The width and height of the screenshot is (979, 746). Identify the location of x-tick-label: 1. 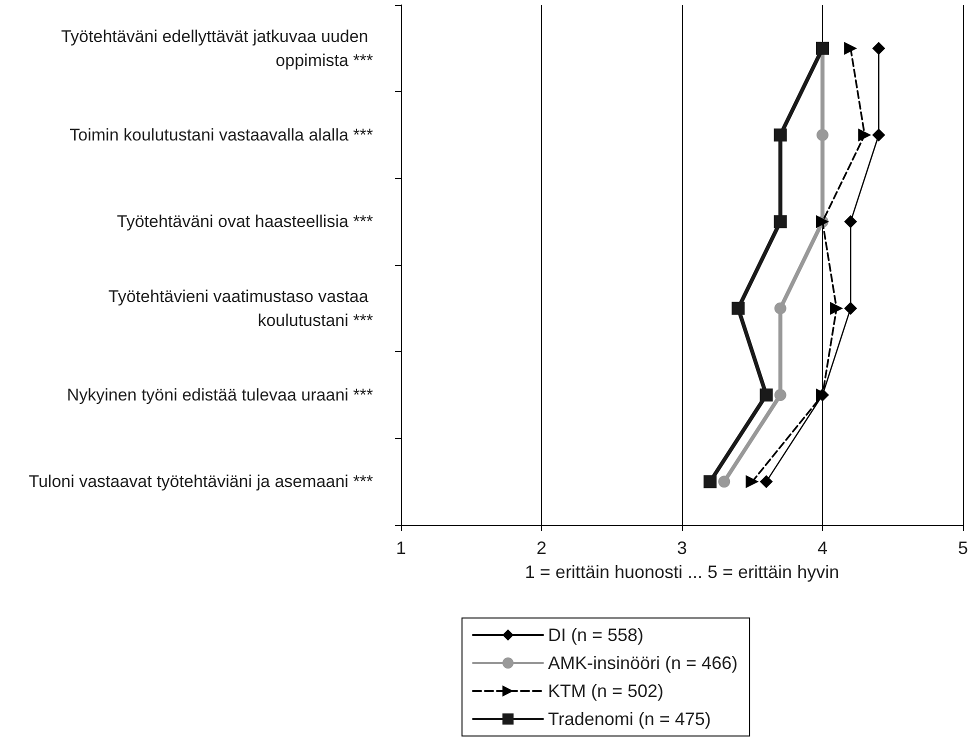
(401, 548).